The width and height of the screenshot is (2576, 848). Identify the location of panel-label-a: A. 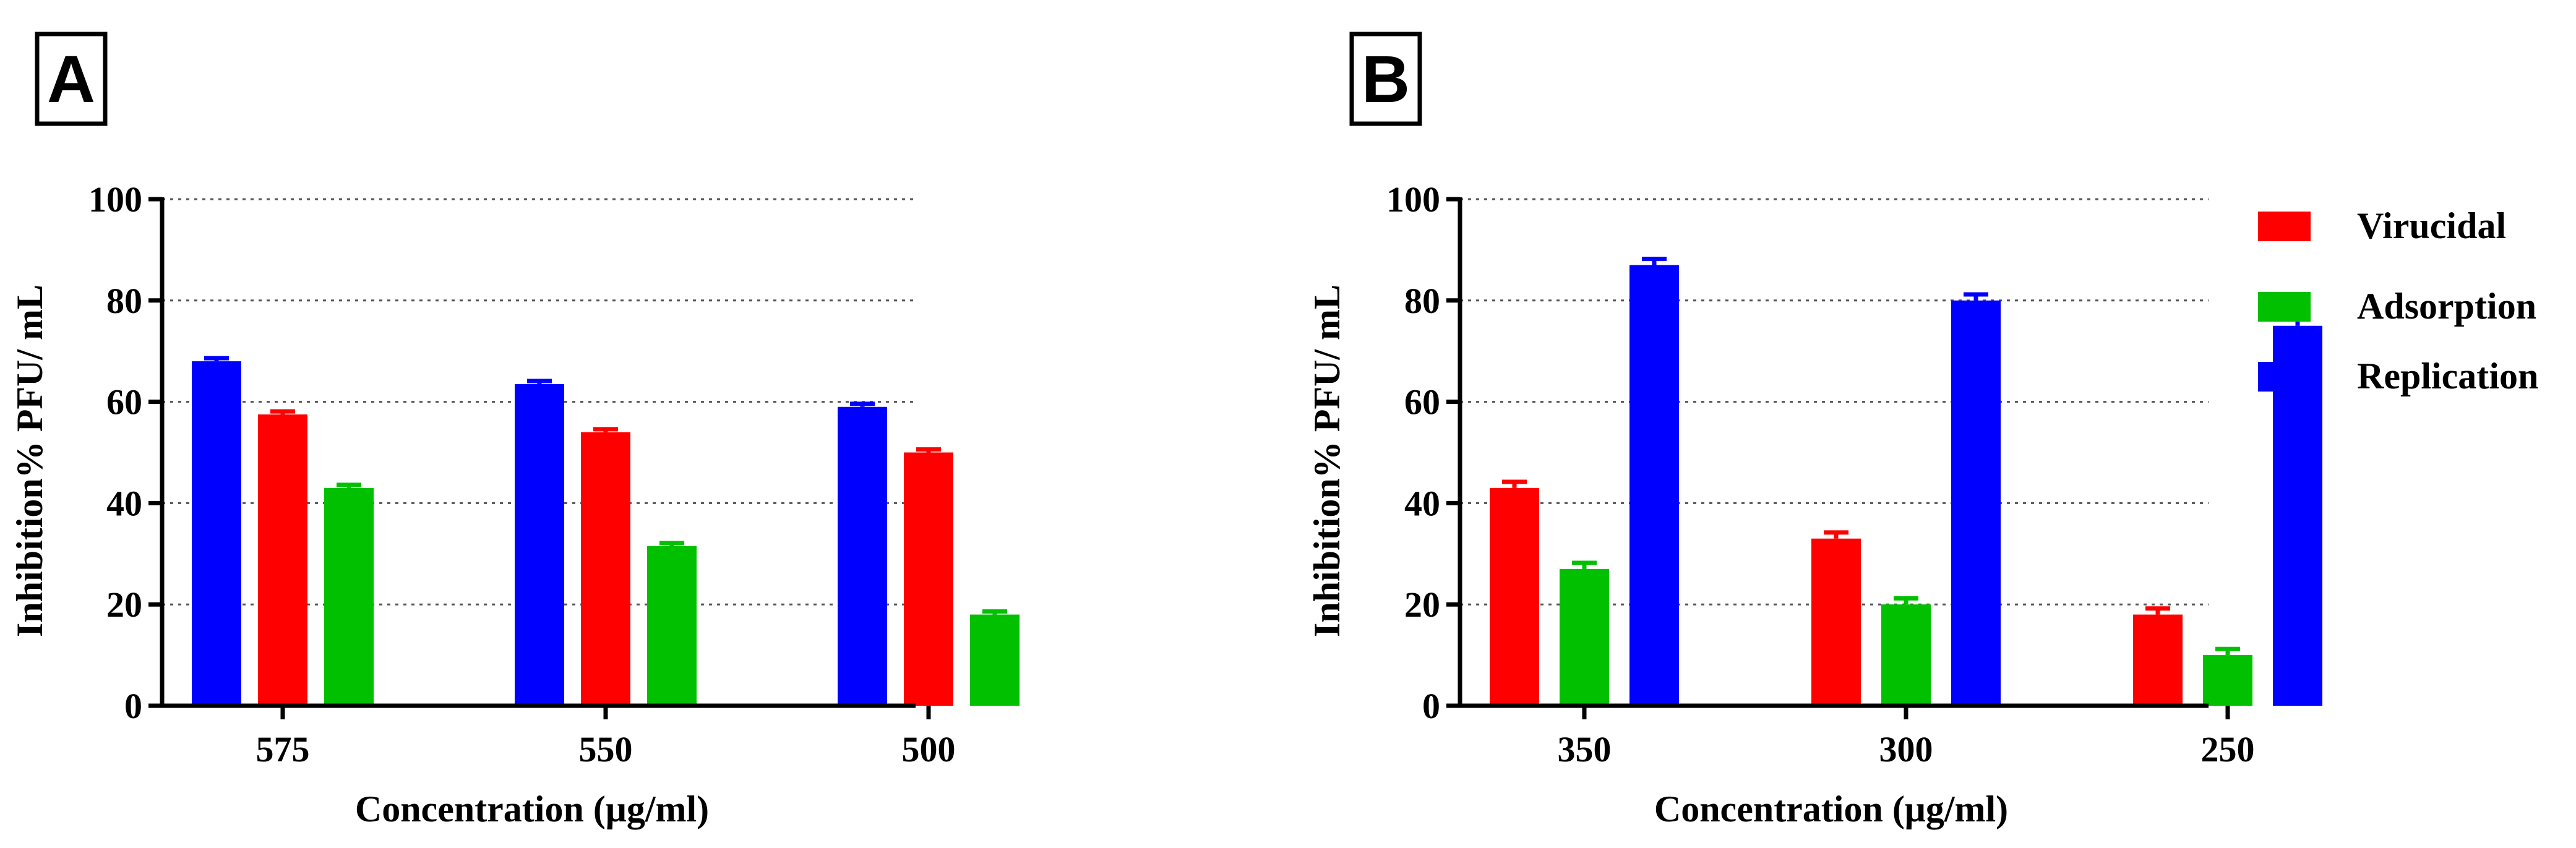
(71, 79).